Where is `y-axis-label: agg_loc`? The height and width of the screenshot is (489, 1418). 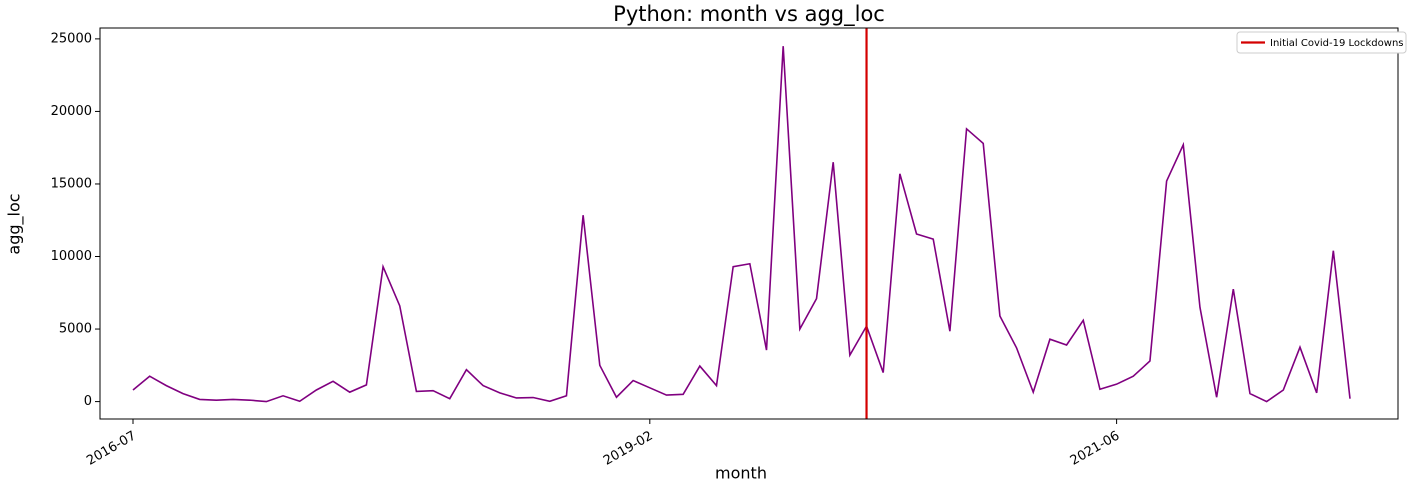
y-axis-label: agg_loc is located at coordinates (15, 223).